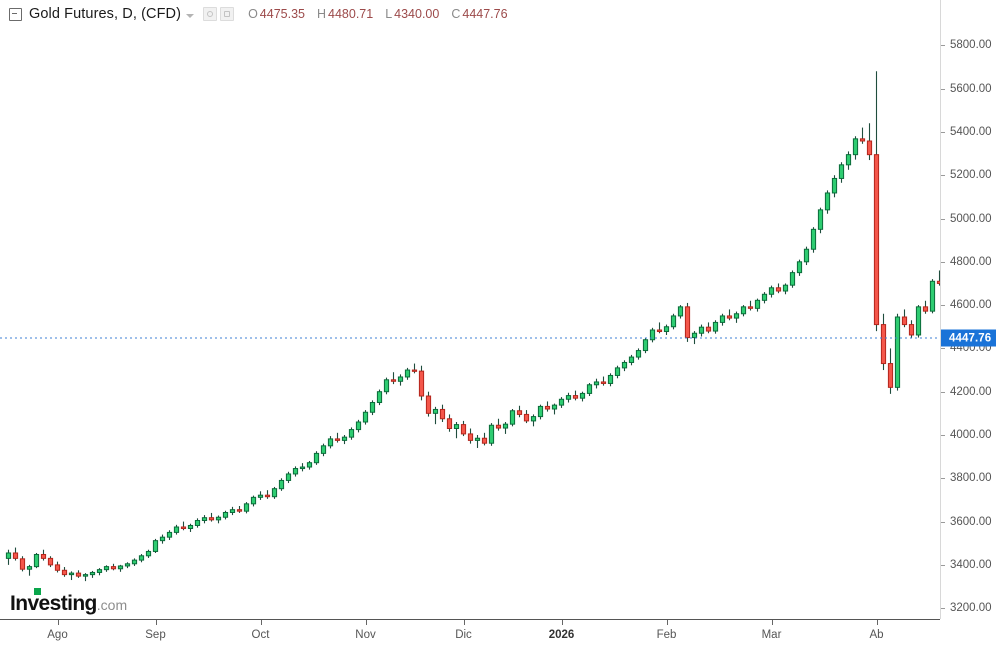  I want to click on price-axis-label: 4600.00, so click(971, 305).